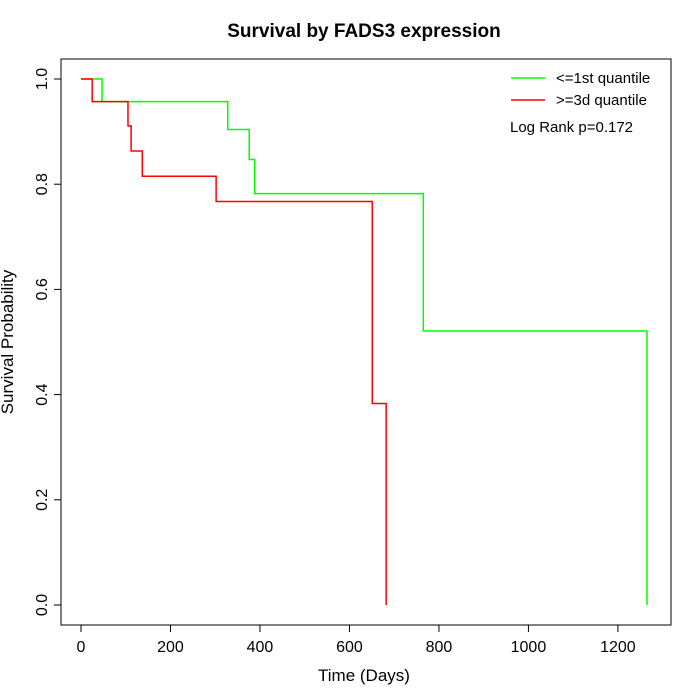  What do you see at coordinates (8, 341) in the screenshot?
I see `y-axis-label: Survival Probability` at bounding box center [8, 341].